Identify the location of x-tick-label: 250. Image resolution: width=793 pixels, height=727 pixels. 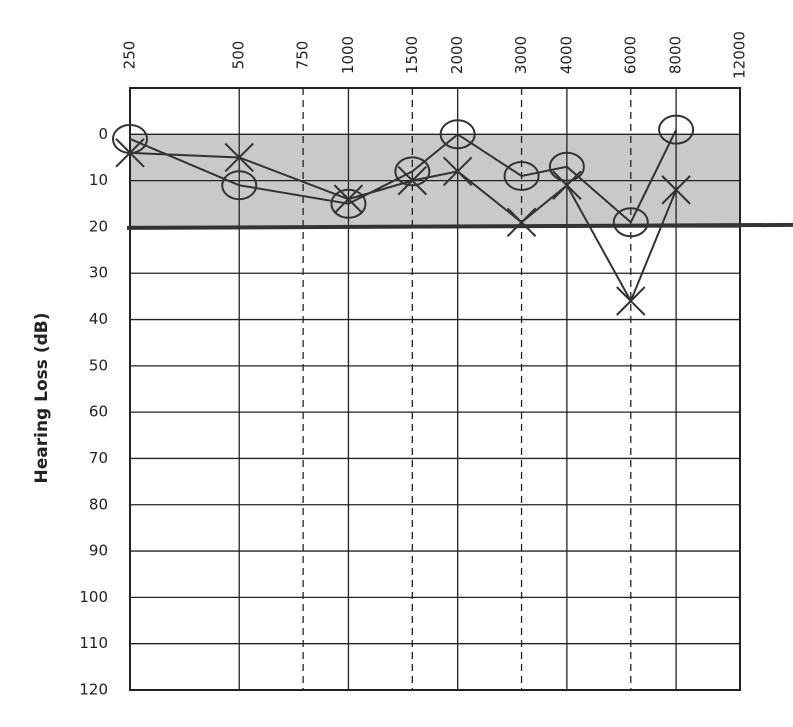
(130, 55).